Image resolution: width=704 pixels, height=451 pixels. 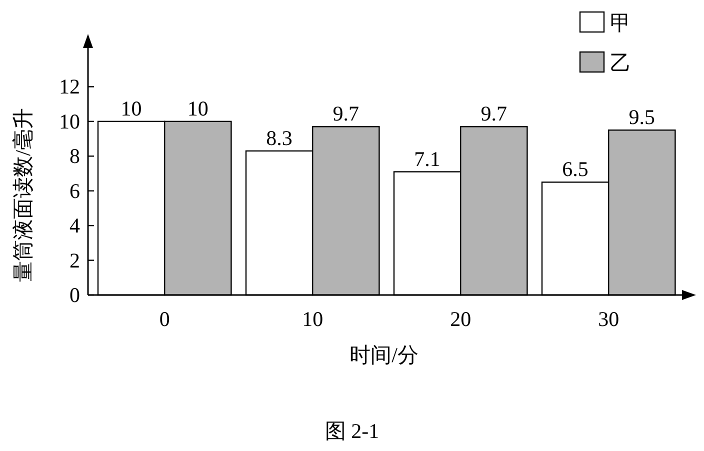 What do you see at coordinates (427, 158) in the screenshot?
I see `data-label: 7.1` at bounding box center [427, 158].